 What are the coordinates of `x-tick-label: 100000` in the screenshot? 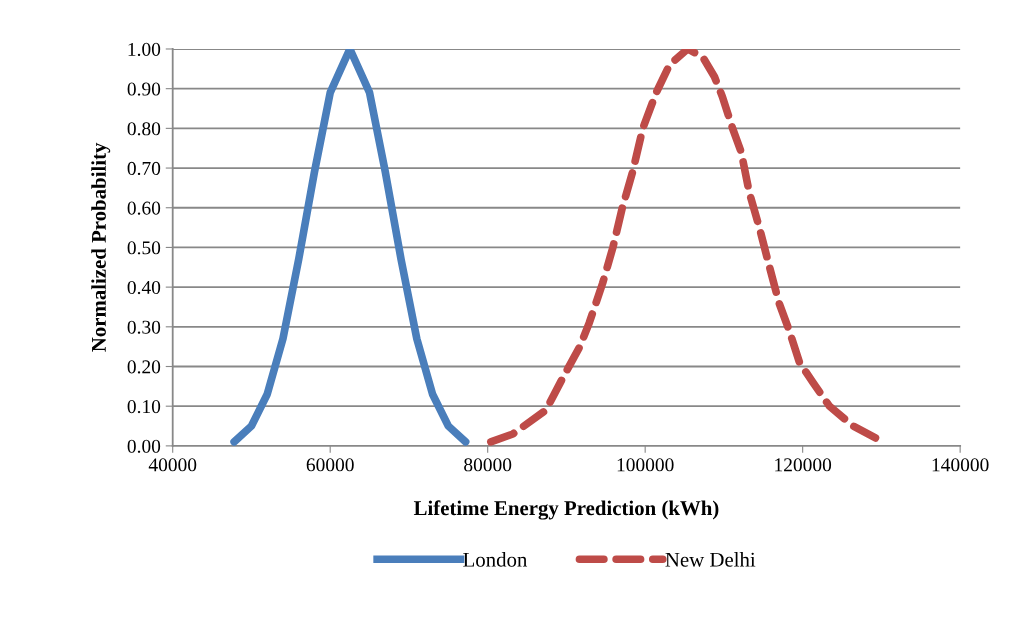 It's located at (645, 465).